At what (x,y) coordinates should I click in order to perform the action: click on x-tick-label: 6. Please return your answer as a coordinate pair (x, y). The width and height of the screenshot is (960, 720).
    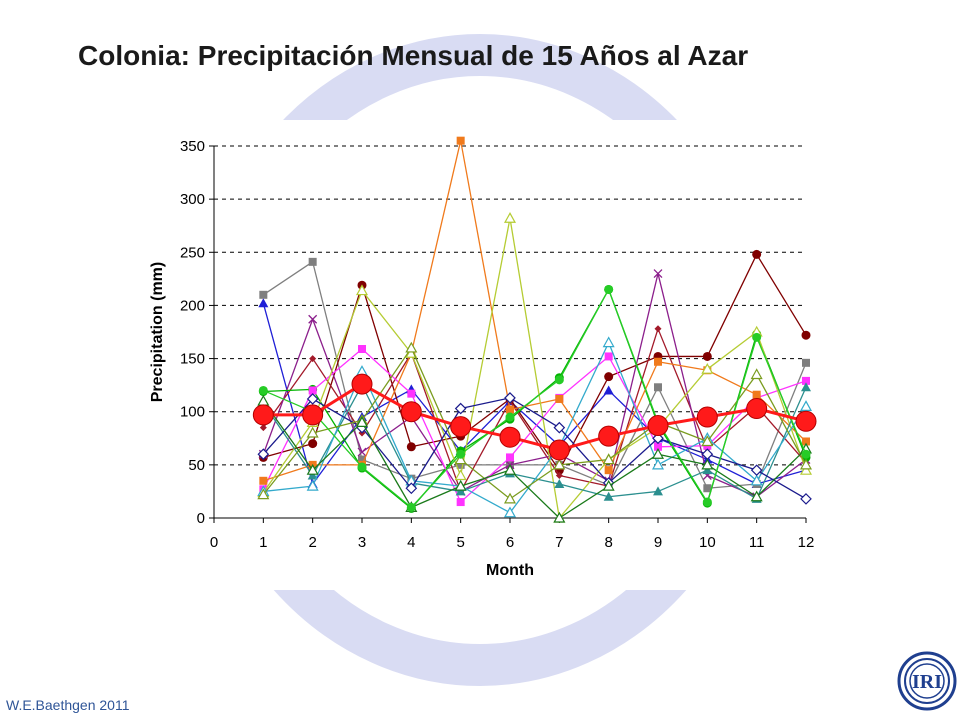
    Looking at the image, I should click on (510, 542).